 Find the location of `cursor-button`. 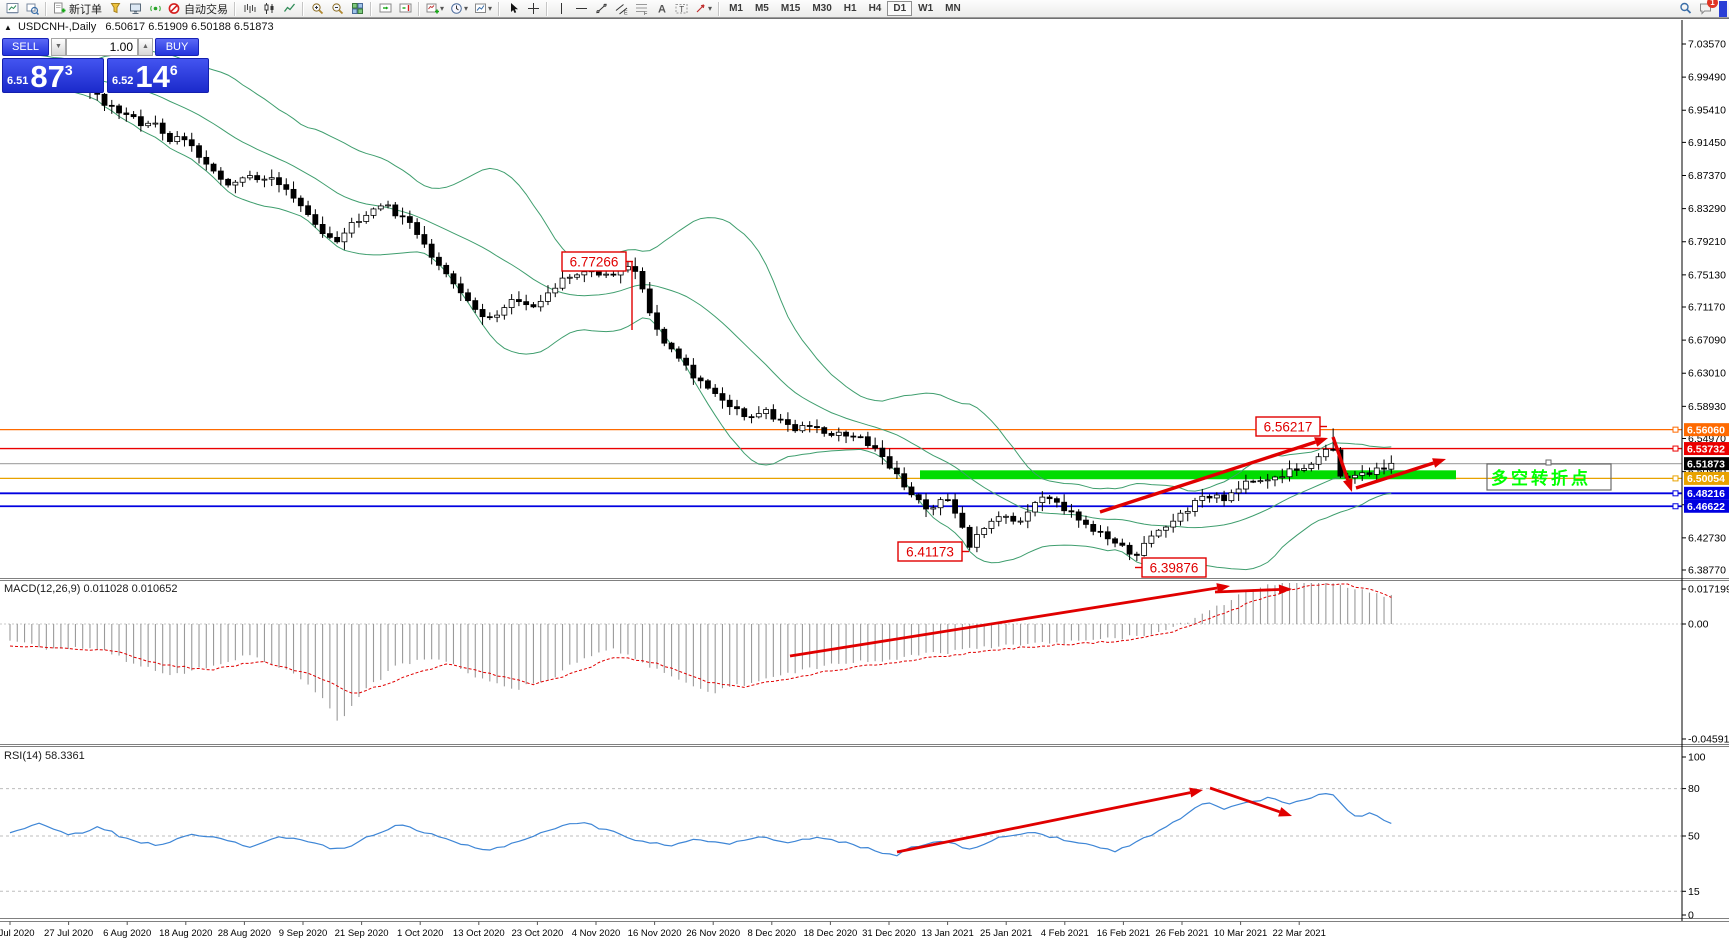

cursor-button is located at coordinates (513, 9).